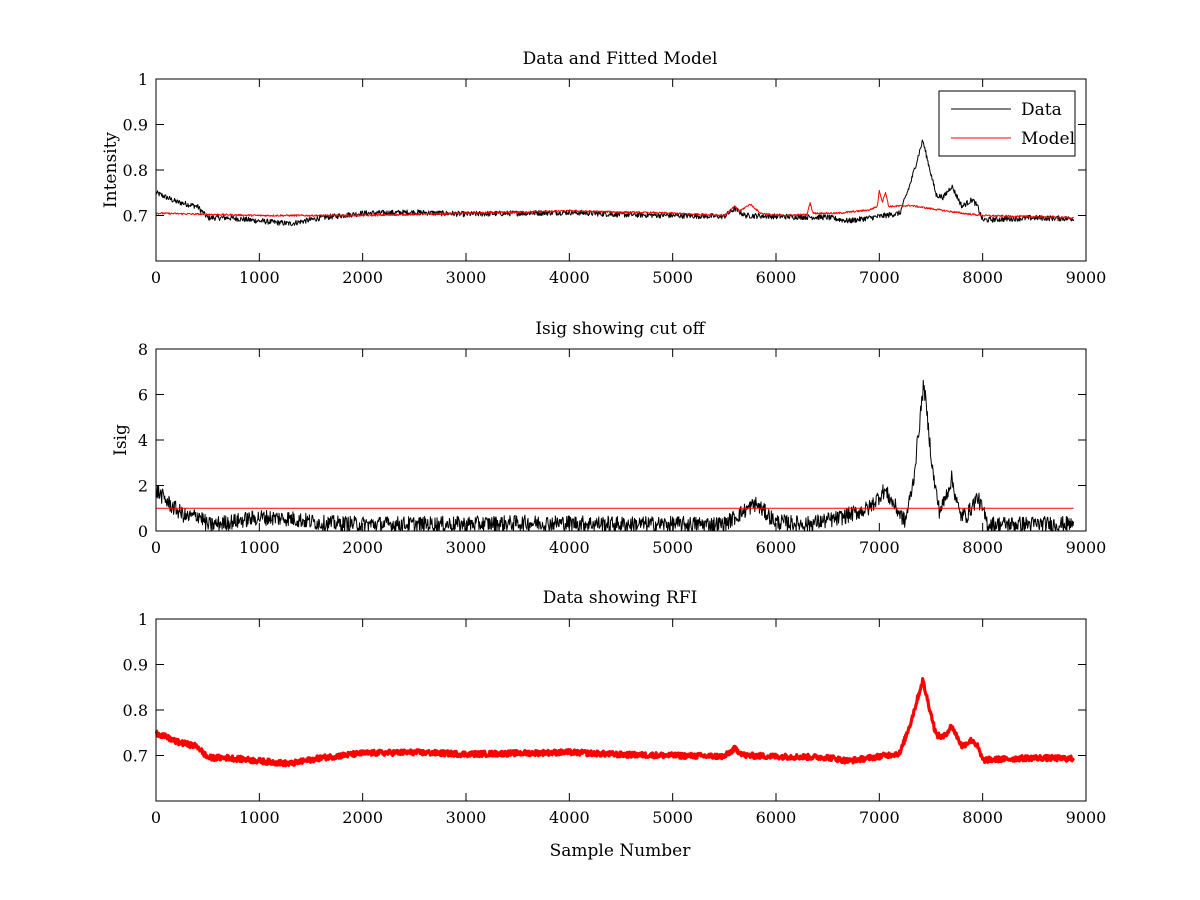 The height and width of the screenshot is (900, 1200). I want to click on y-tick-label: 4, so click(143, 440).